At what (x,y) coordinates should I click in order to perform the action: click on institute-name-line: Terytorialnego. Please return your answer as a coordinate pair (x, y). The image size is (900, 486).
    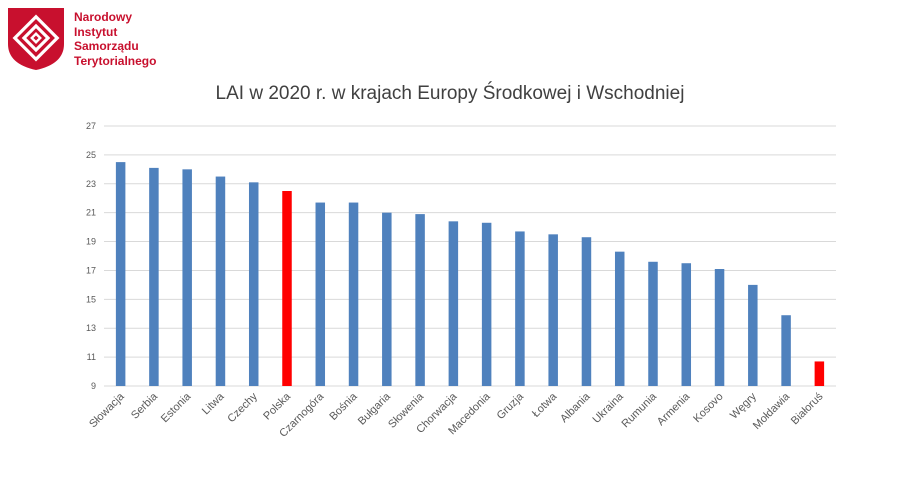
    Looking at the image, I should click on (115, 60).